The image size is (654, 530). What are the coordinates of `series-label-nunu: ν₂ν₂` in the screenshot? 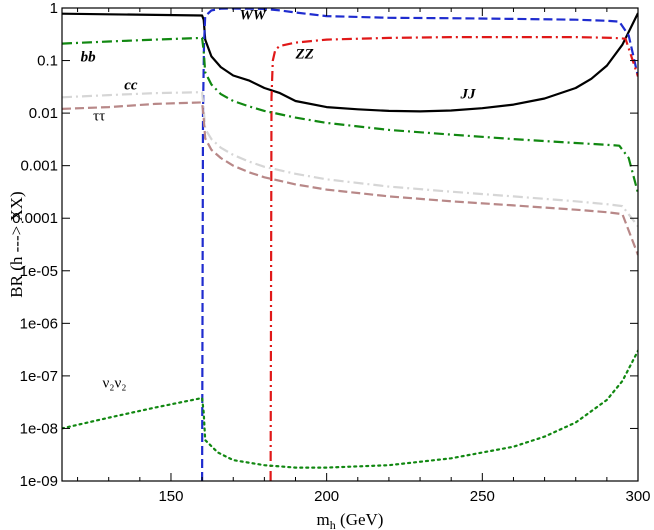 It's located at (114, 384).